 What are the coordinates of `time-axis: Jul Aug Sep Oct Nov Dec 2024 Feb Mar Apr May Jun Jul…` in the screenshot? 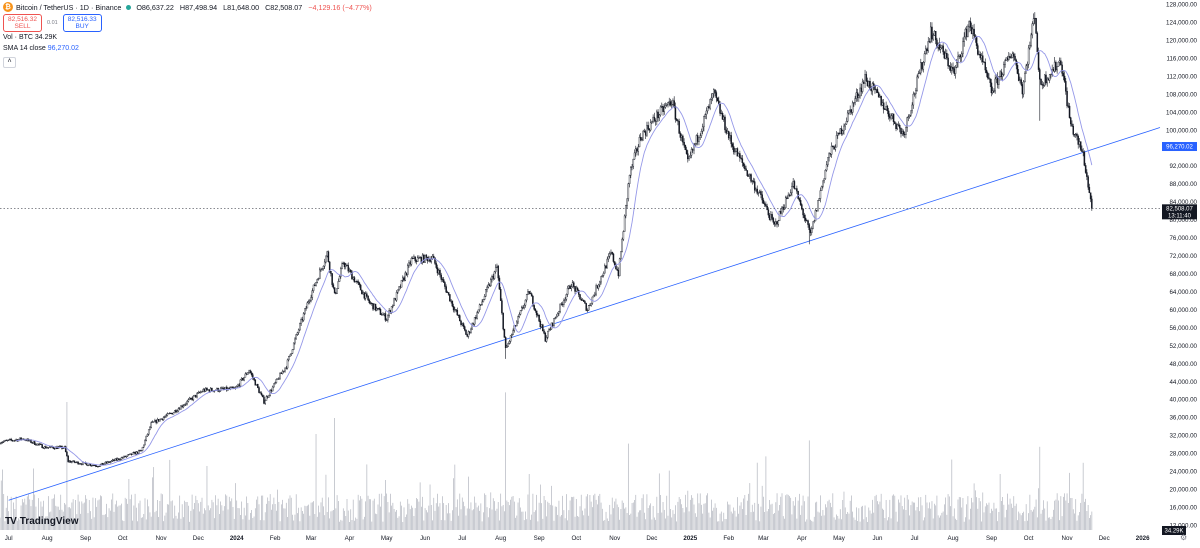 It's located at (577, 538).